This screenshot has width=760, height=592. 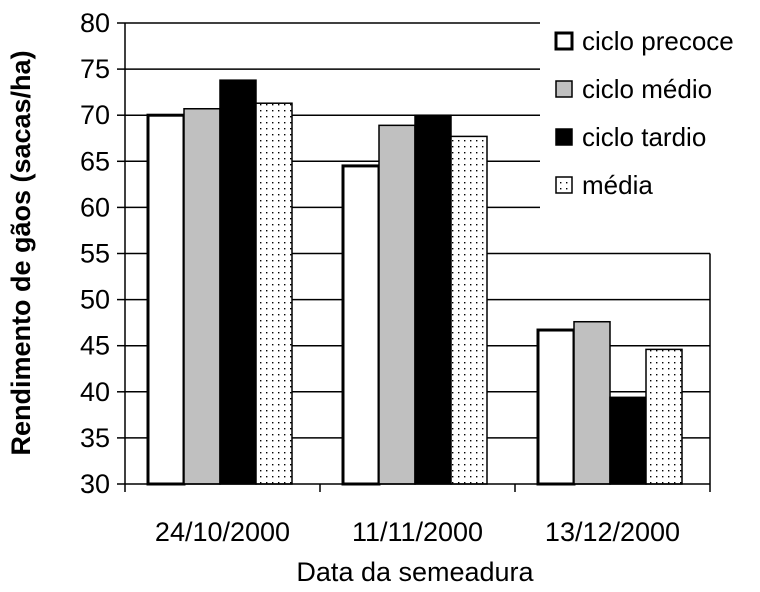 What do you see at coordinates (95, 115) in the screenshot?
I see `y-tick-label: 70` at bounding box center [95, 115].